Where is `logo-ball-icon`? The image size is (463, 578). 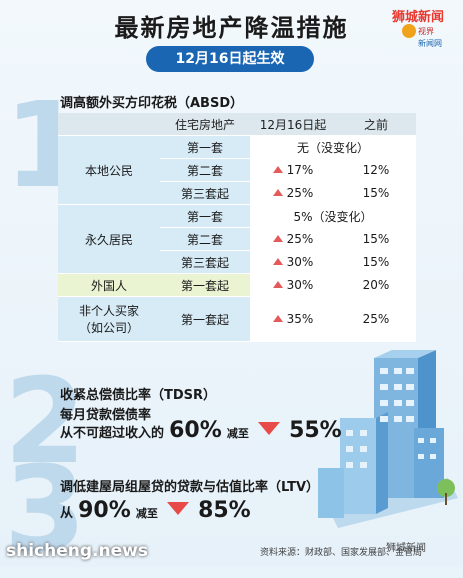 logo-ball-icon is located at coordinates (409, 31).